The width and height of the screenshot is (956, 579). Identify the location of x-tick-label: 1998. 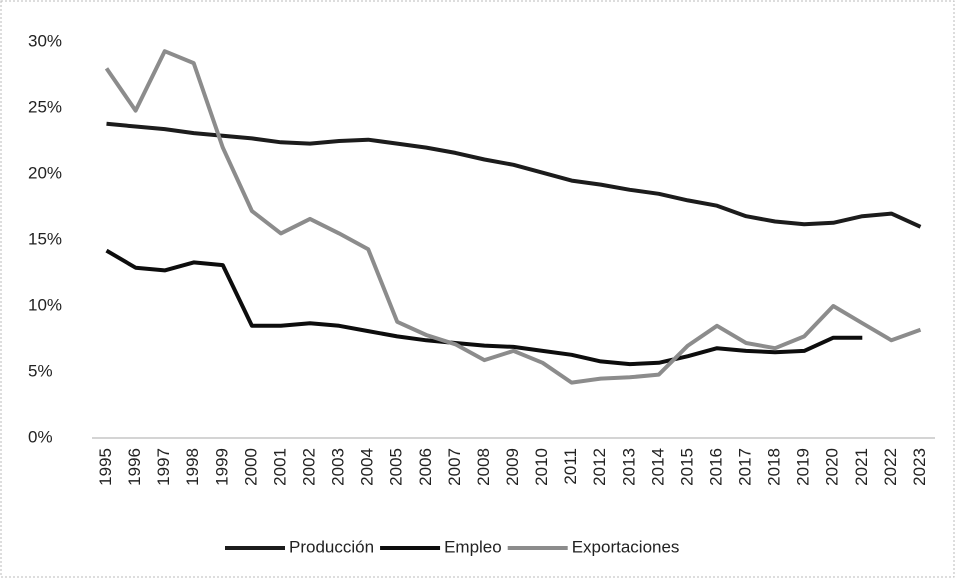
(192, 467).